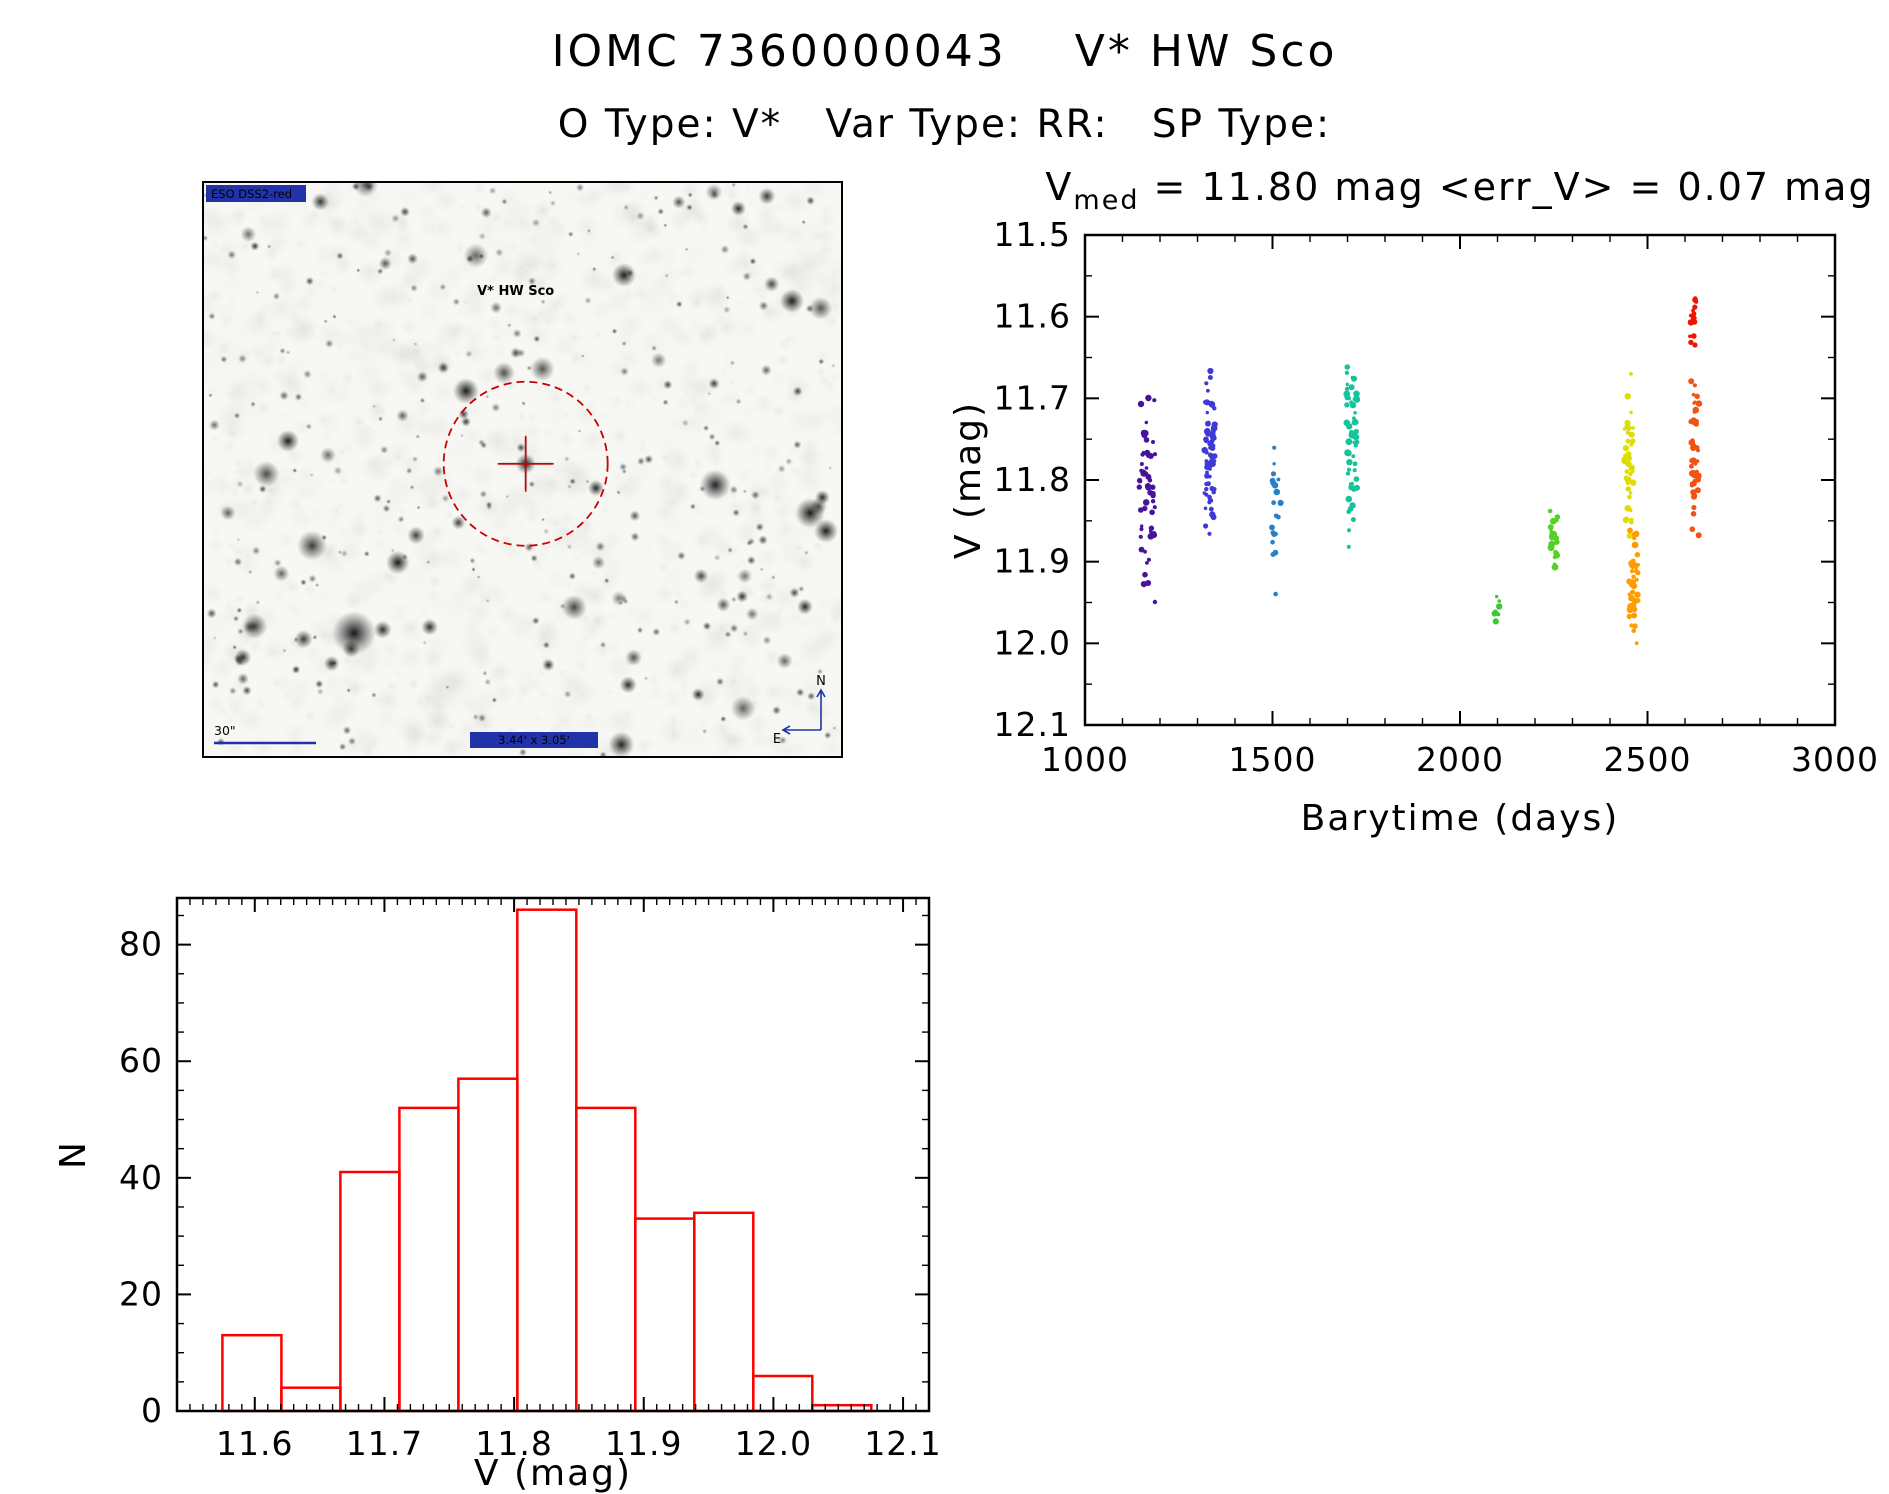 The width and height of the screenshot is (1889, 1494). I want to click on plot-frame, so click(553, 1154).